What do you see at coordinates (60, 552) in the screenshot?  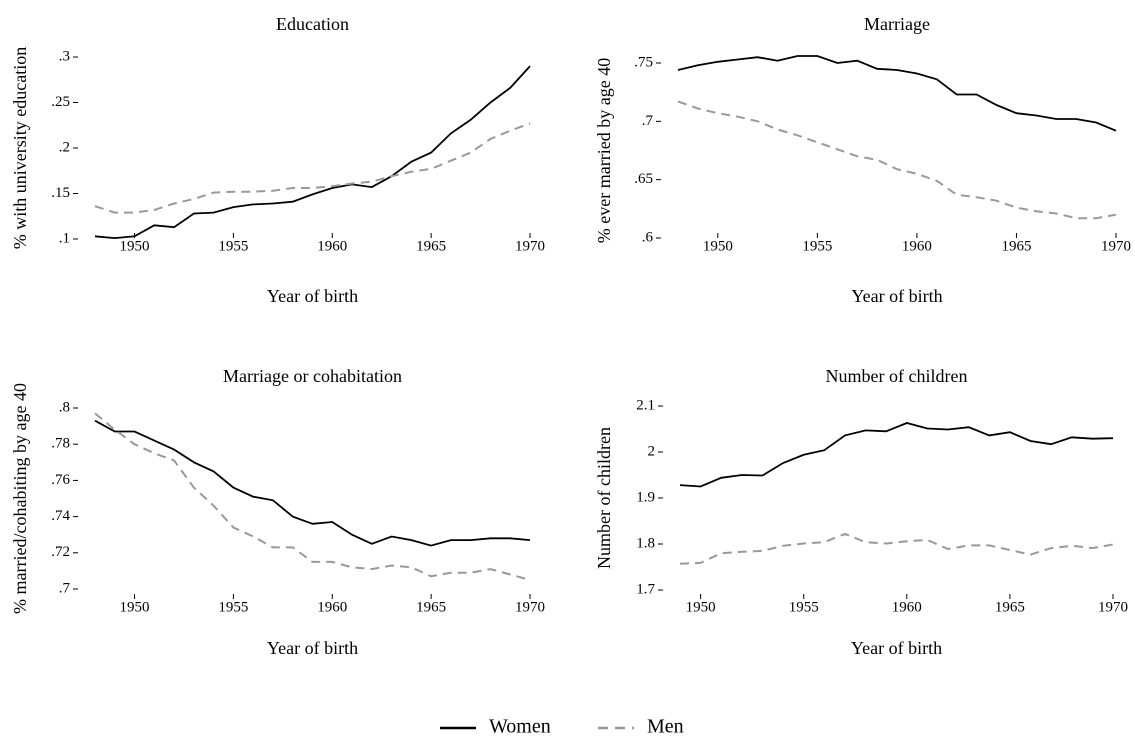 I see `y-tick-label: .72` at bounding box center [60, 552].